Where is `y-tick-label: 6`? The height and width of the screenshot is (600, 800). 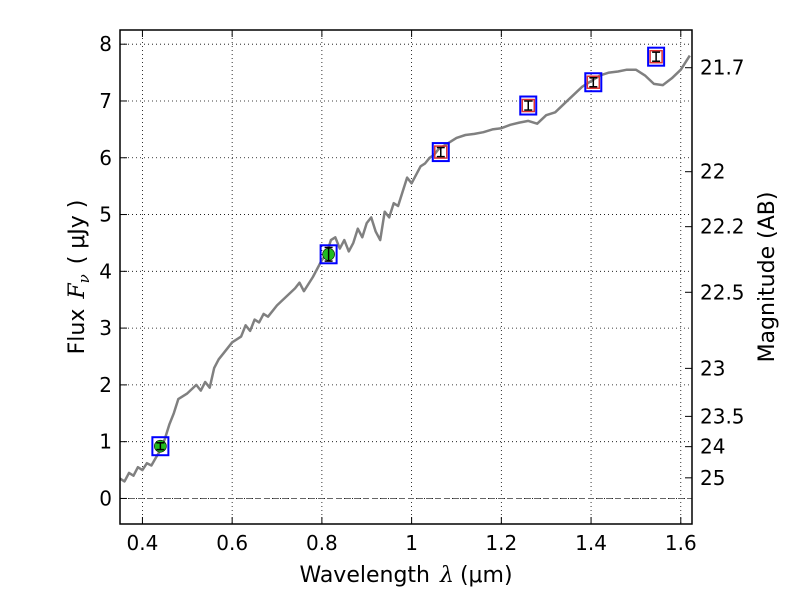 y-tick-label: 6 is located at coordinates (105, 158).